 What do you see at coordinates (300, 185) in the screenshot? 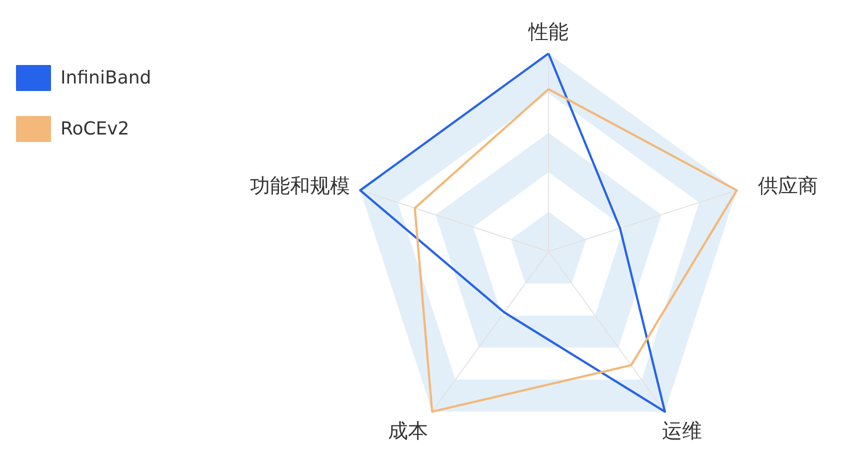
I see `spoke-label: 功能和规模` at bounding box center [300, 185].